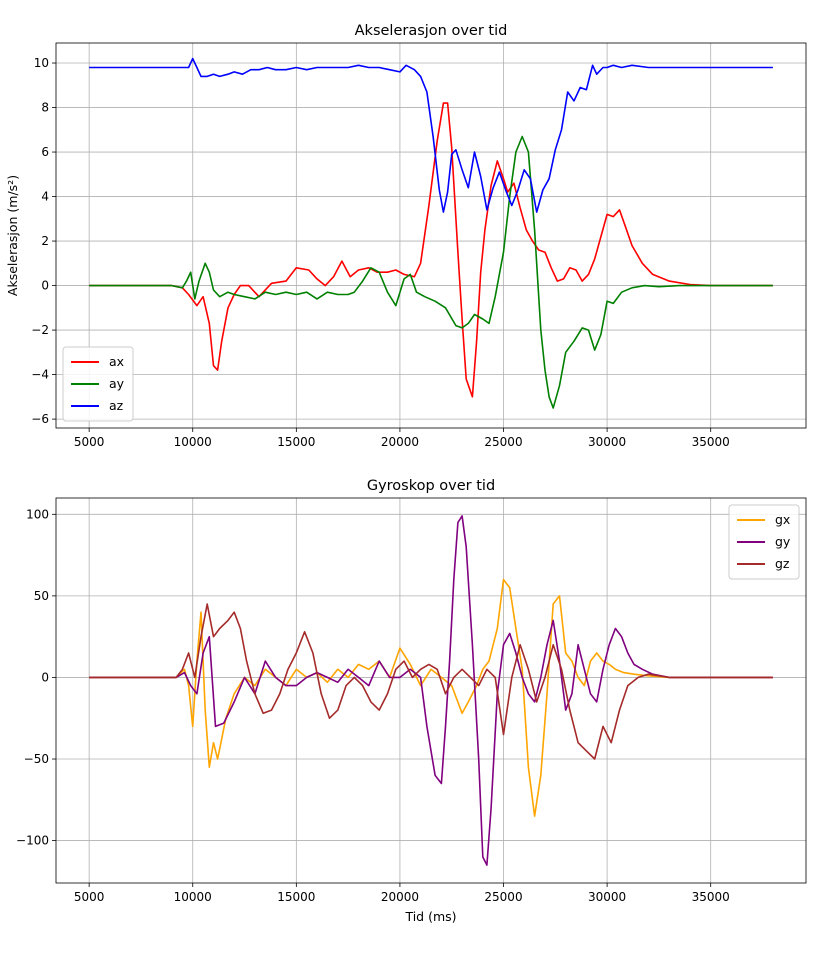  I want to click on legend-label-gz: gz, so click(782, 563).